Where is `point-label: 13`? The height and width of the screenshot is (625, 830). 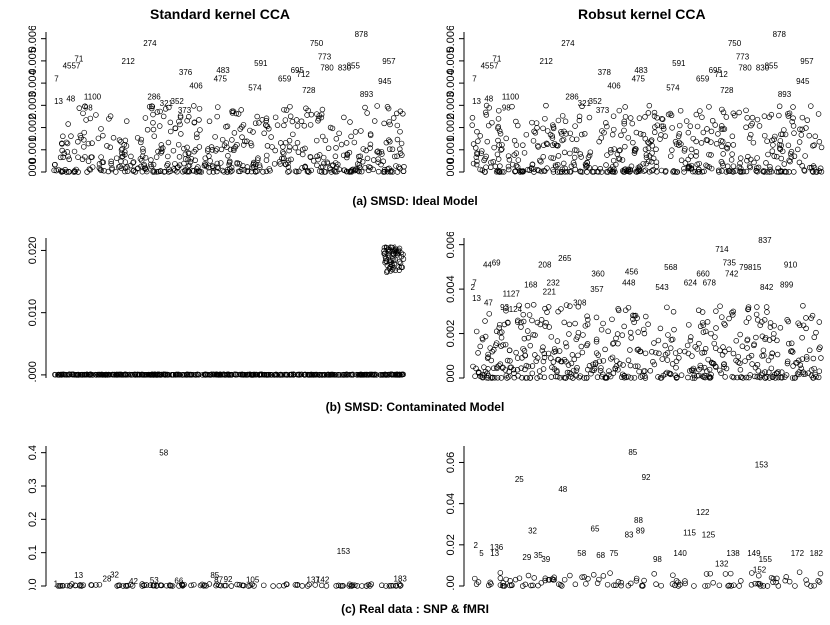
point-label: 13 is located at coordinates (476, 101).